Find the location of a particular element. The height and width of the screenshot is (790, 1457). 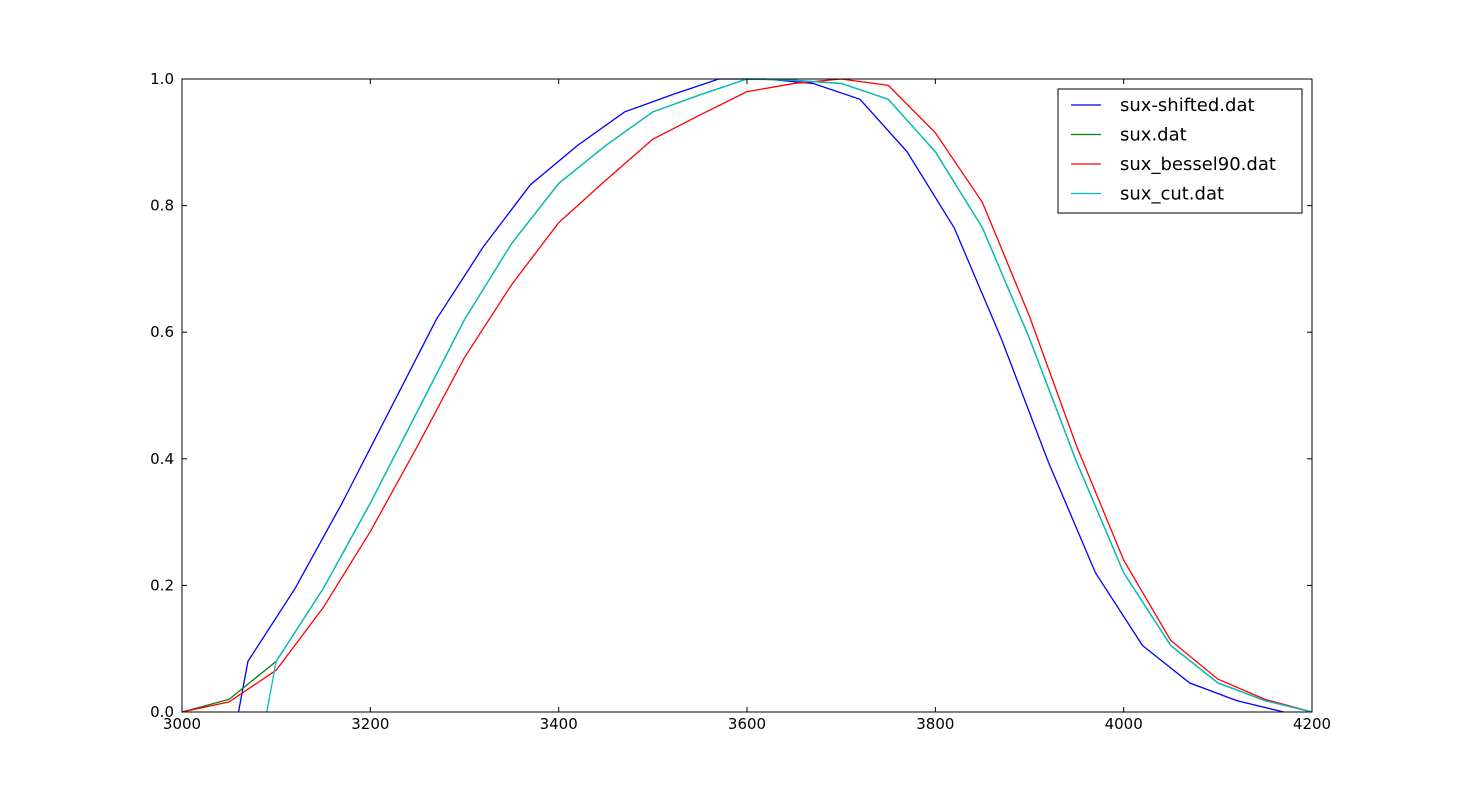

y-tick-label: 0.0 is located at coordinates (162, 712).